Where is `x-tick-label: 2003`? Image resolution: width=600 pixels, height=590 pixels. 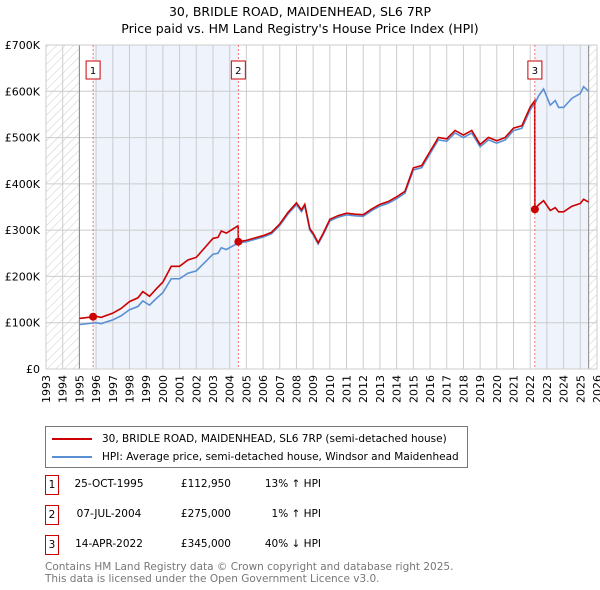
x-tick-label: 2003 is located at coordinates (213, 389).